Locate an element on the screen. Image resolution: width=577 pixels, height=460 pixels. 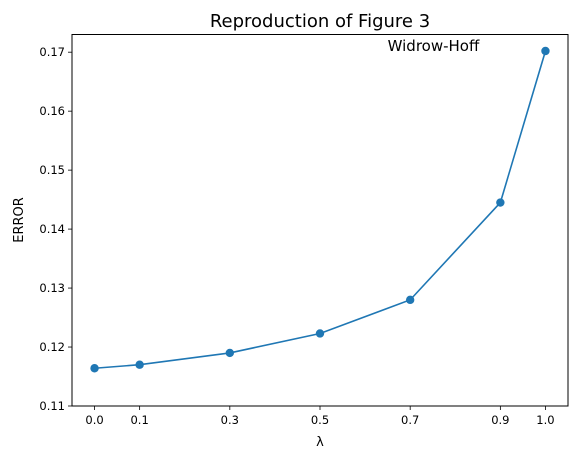
y-tick-label: 0.12 is located at coordinates (52, 347).